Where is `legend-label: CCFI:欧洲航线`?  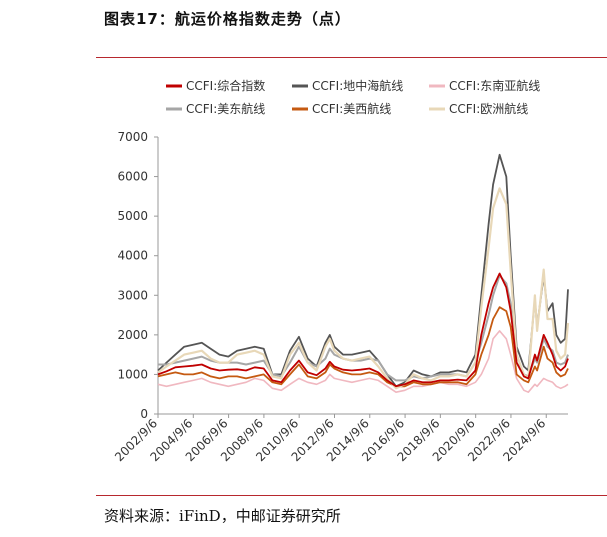 legend-label: CCFI:欧洲航线 is located at coordinates (488, 108).